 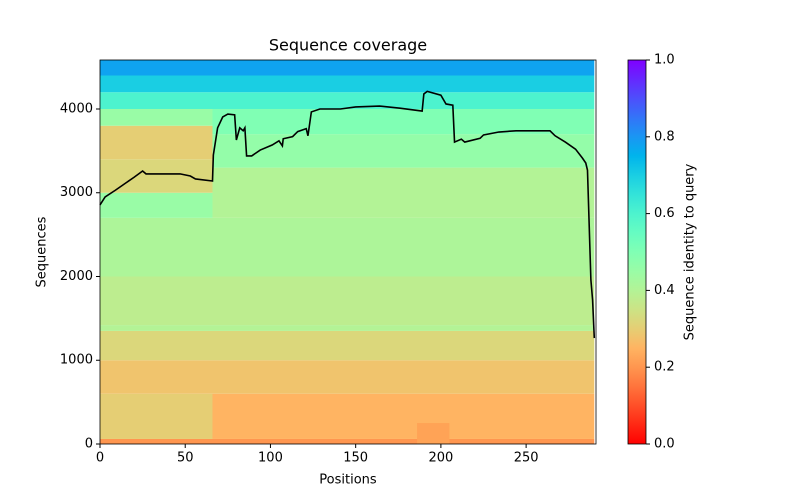 What do you see at coordinates (637, 252) in the screenshot?
I see `colorbar` at bounding box center [637, 252].